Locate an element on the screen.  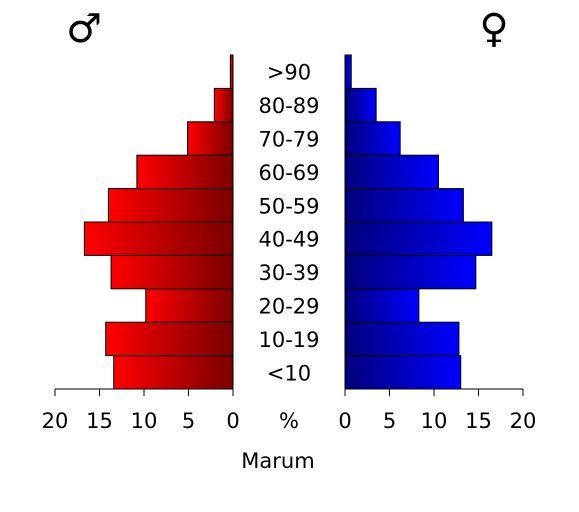
female-tick-label-0: 0 is located at coordinates (344, 421).